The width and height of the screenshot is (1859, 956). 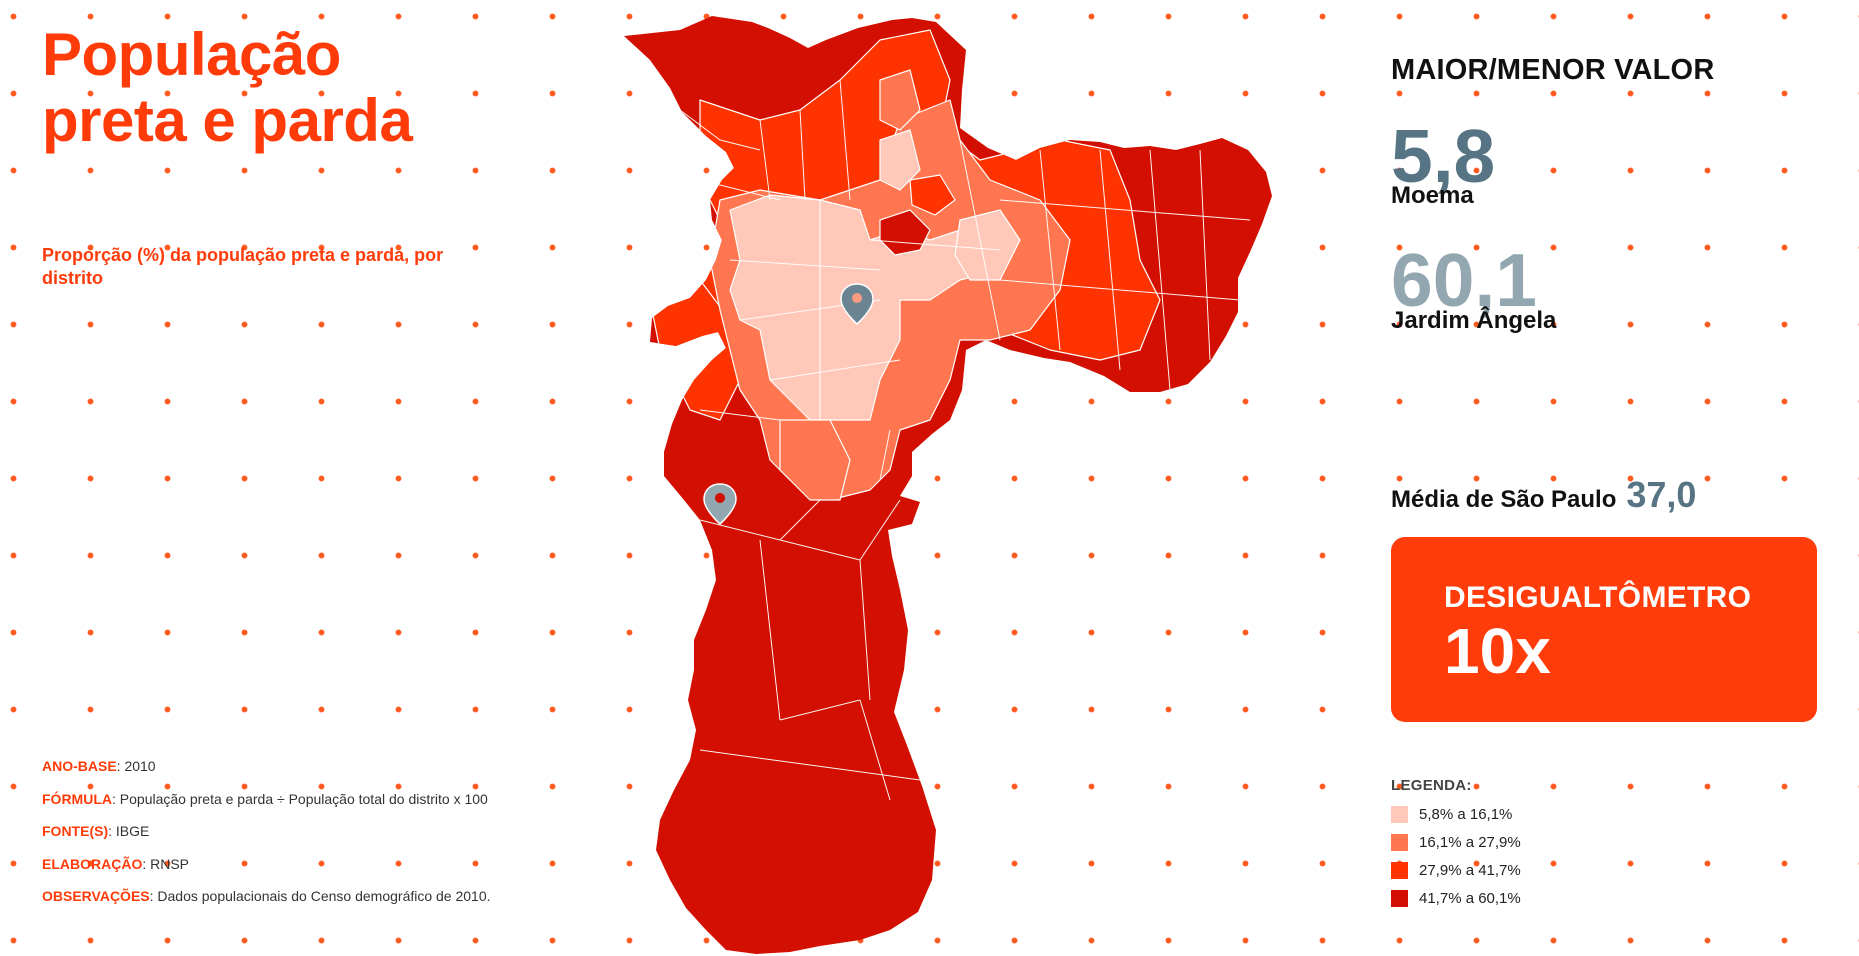 I want to click on average-row: Média de São Paulo 37,0, so click(x=1543, y=495).